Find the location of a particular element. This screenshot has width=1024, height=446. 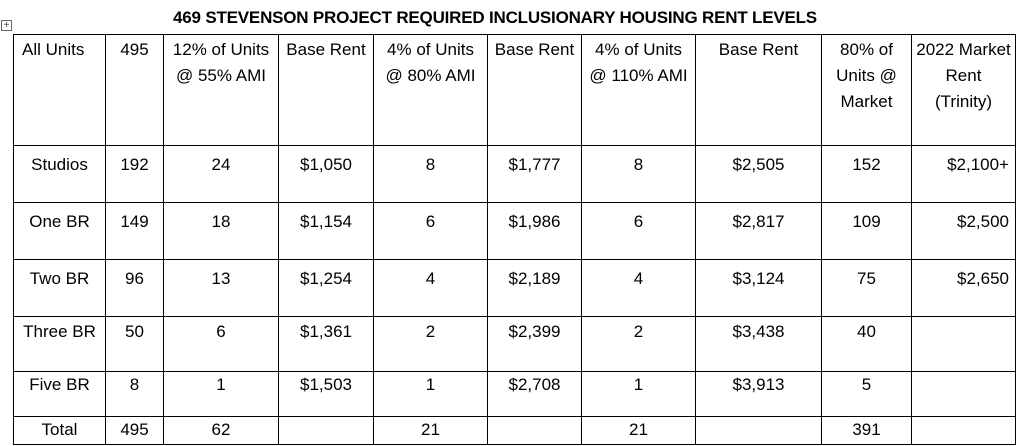

table-cell: $2,399 is located at coordinates (534, 344).